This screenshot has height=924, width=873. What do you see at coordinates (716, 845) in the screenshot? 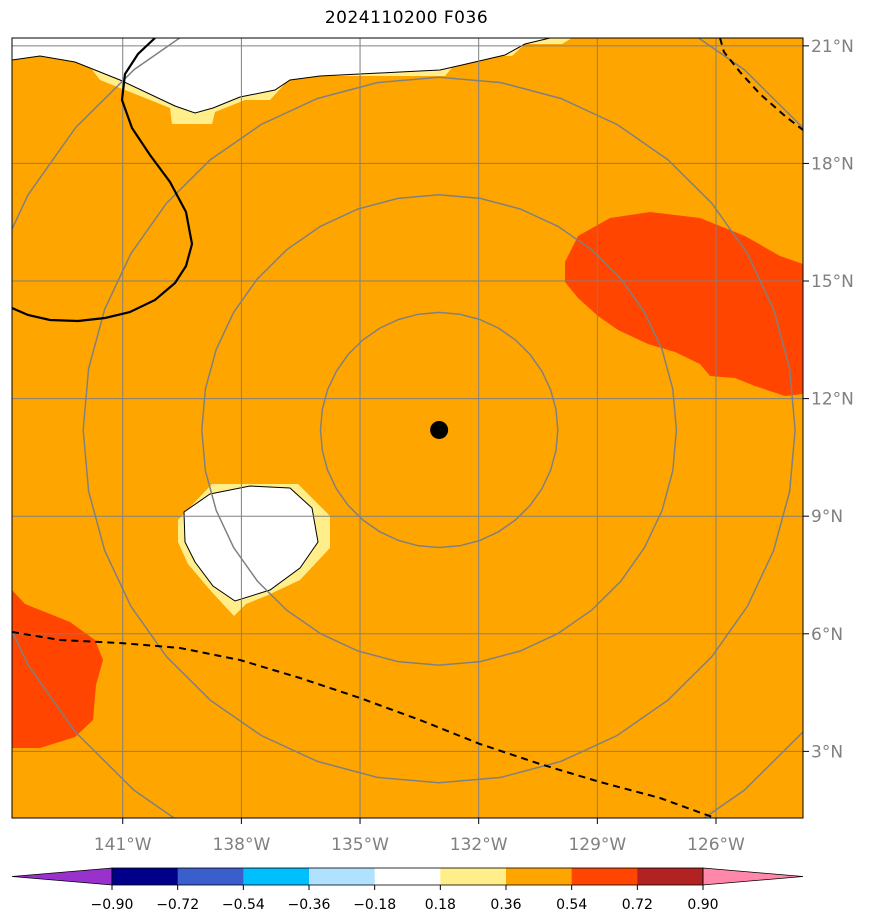
I see `lon-tick-label: 126°W` at bounding box center [716, 845].